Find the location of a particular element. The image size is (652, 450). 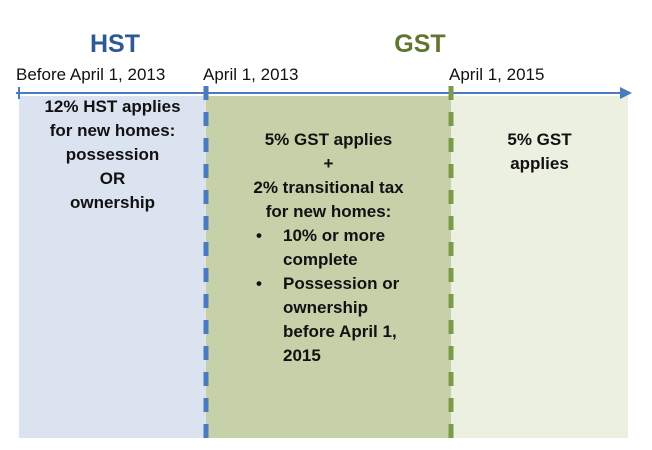

timeline-arrowhead is located at coordinates (626, 93).